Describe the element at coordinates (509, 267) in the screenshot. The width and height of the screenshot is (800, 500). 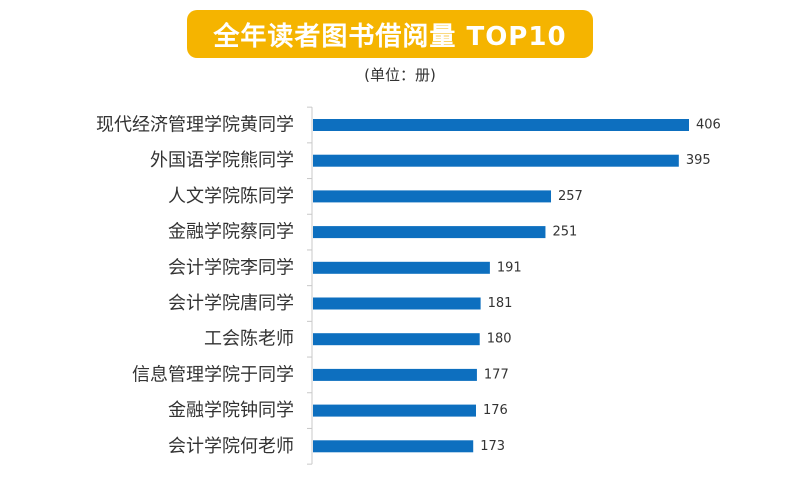
I see `data-label: 191` at that location.